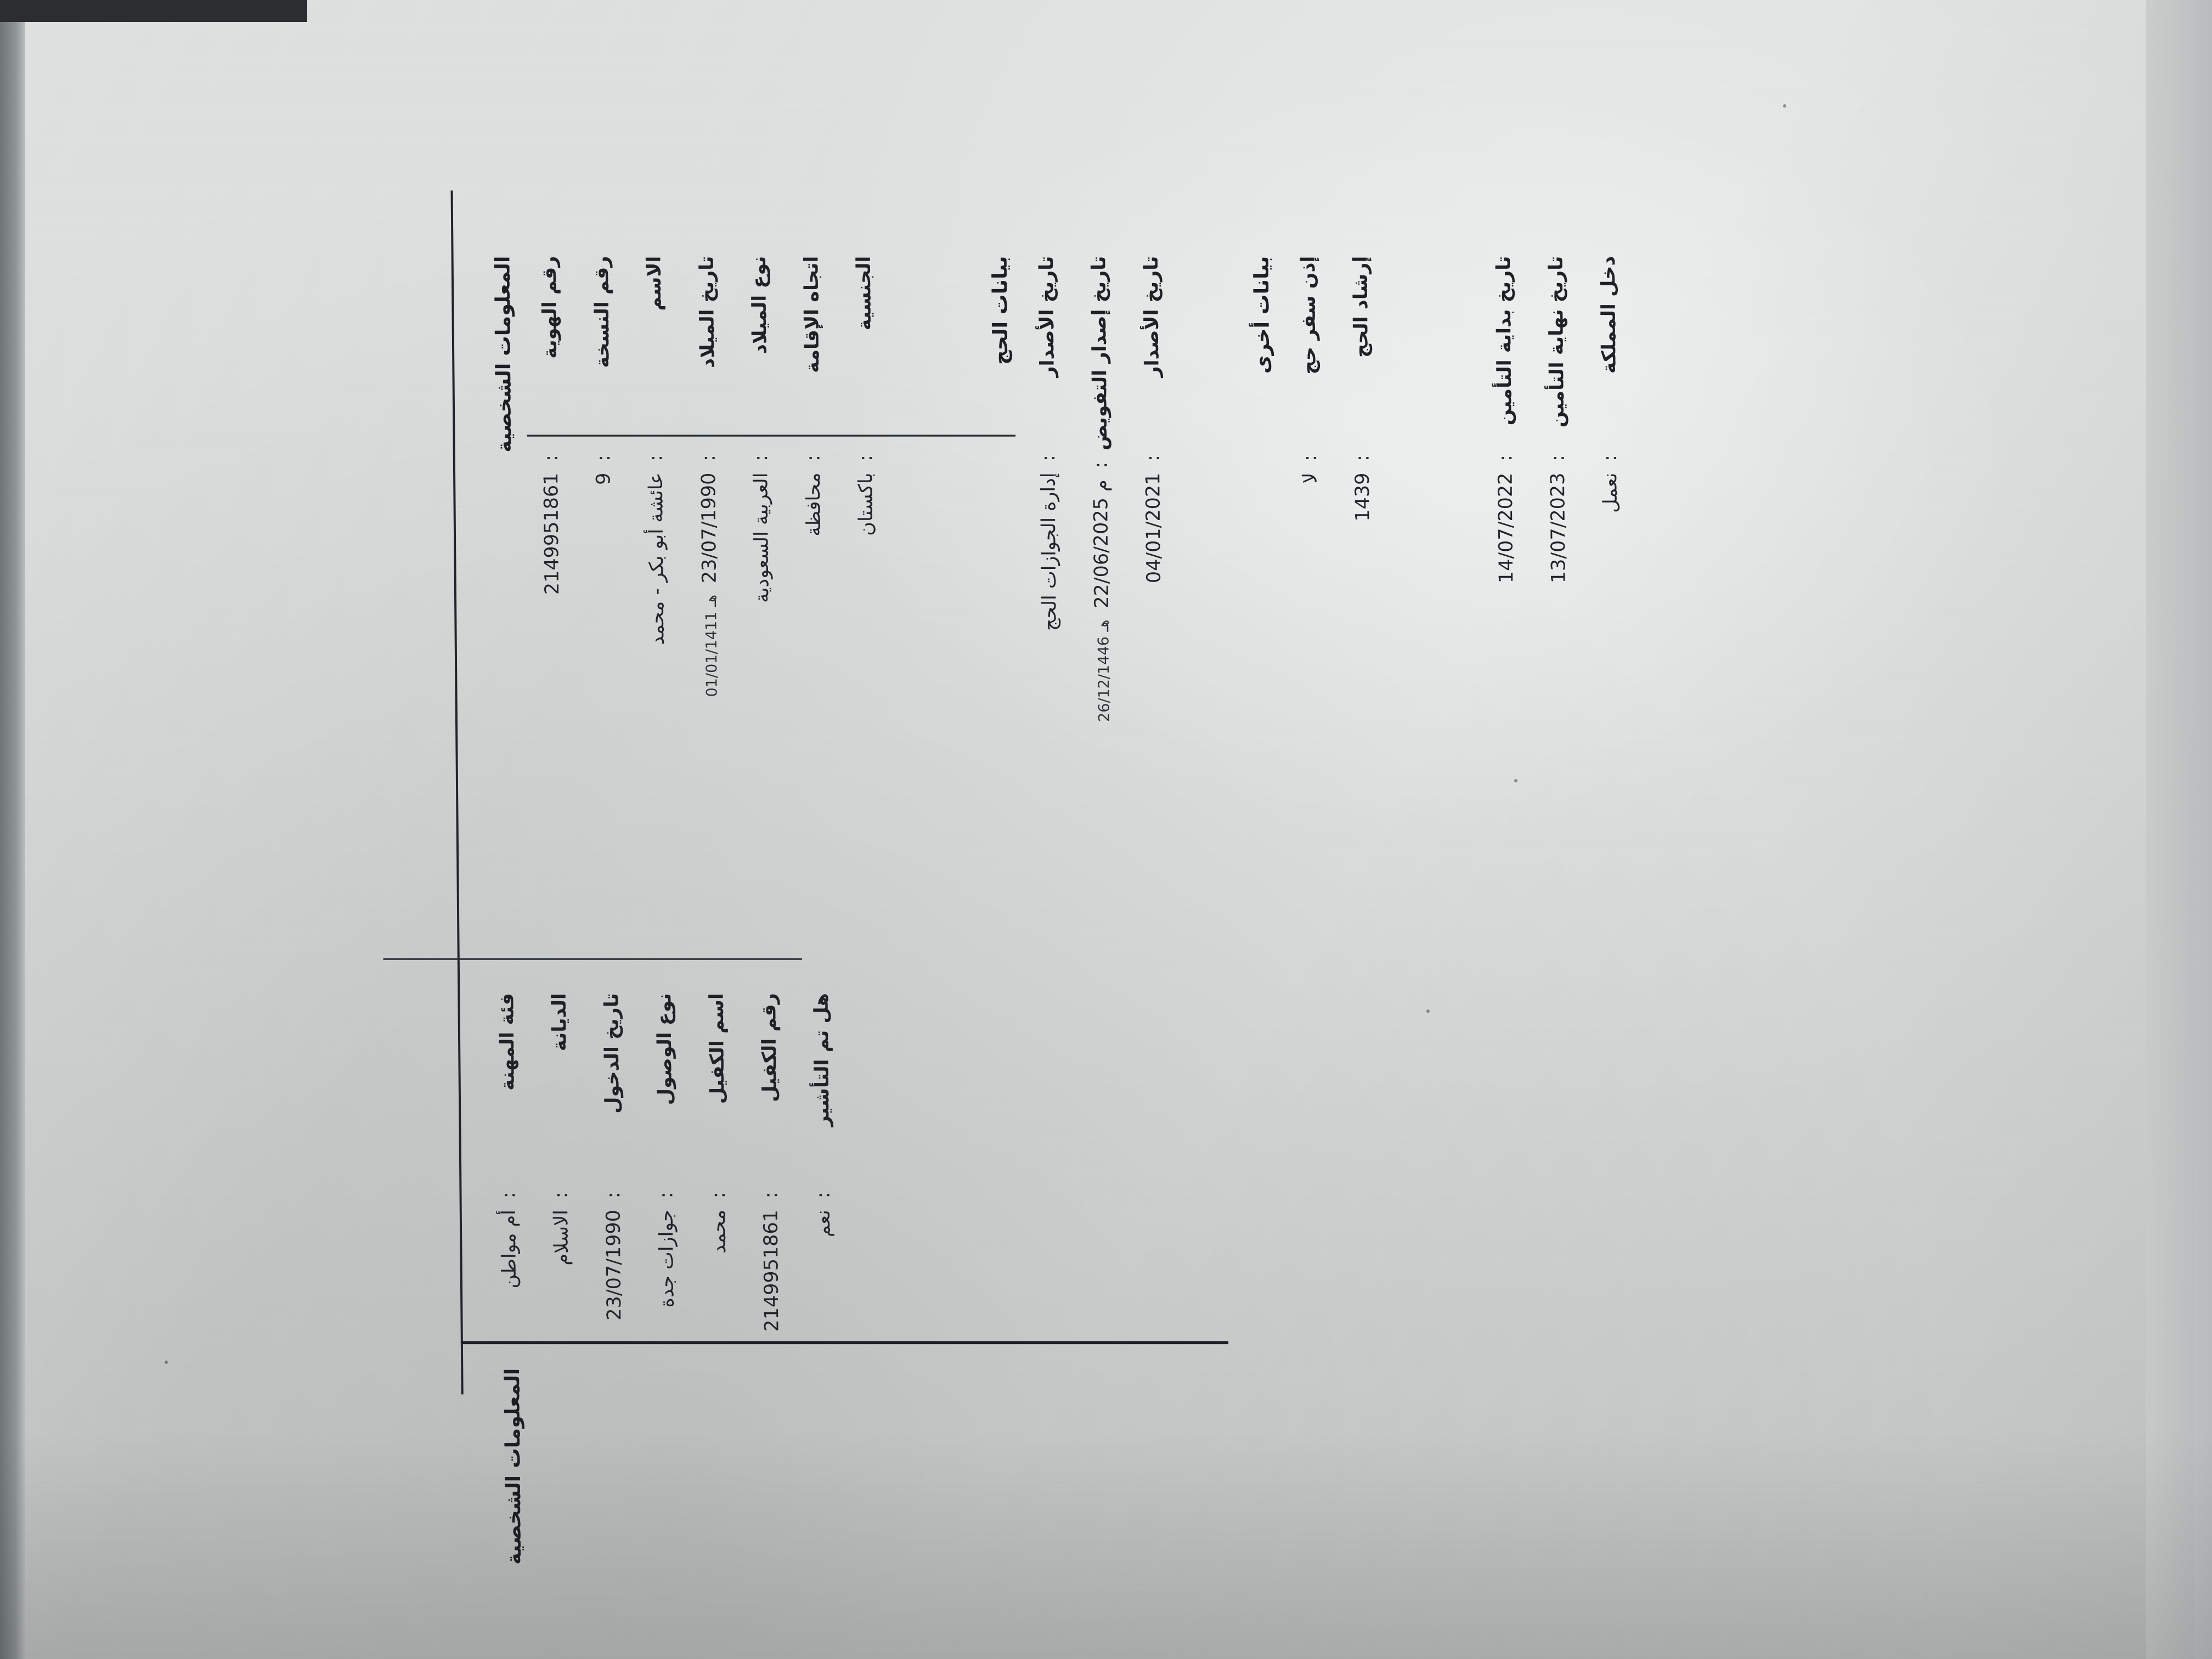 Image resolution: width=2212 pixels, height=1659 pixels. Describe the element at coordinates (561, 1238) in the screenshot. I see `field-value: الاسلام` at that location.